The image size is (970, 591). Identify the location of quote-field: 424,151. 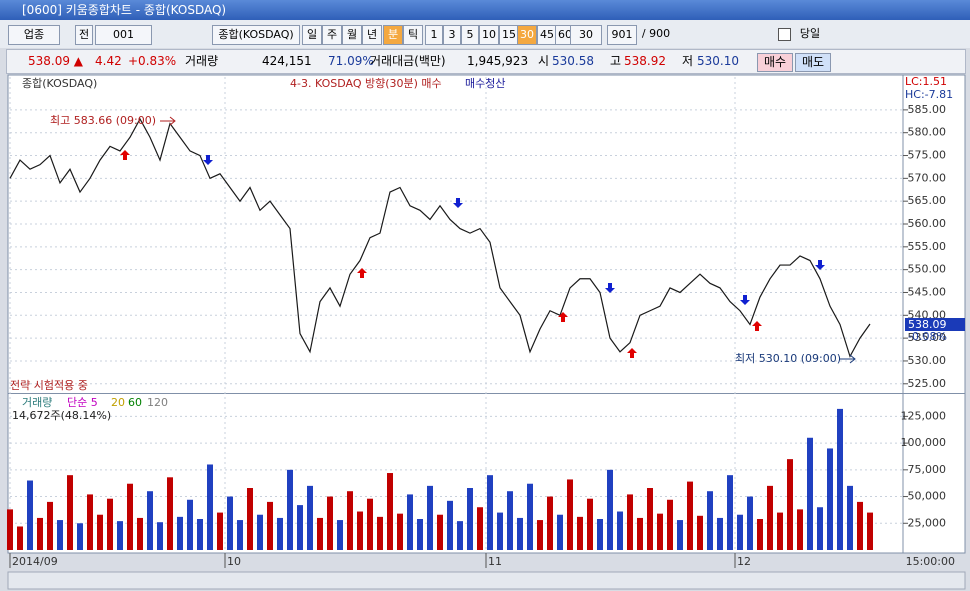
(287, 61).